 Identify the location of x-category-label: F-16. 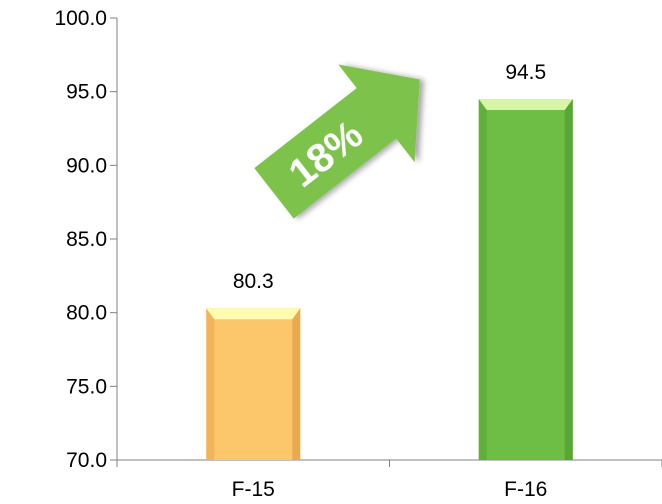
(525, 489).